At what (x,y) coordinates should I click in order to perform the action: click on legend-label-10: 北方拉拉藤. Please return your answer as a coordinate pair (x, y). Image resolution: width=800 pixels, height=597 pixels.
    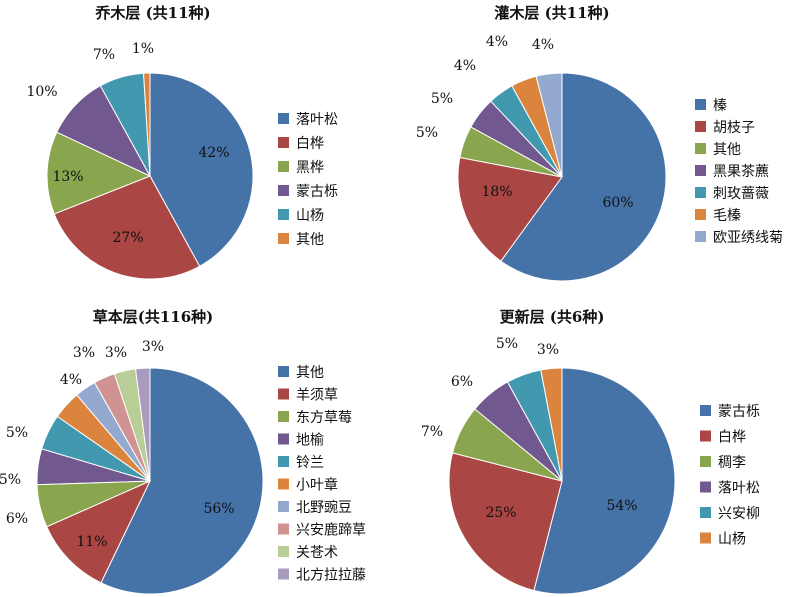
    Looking at the image, I should click on (331, 576).